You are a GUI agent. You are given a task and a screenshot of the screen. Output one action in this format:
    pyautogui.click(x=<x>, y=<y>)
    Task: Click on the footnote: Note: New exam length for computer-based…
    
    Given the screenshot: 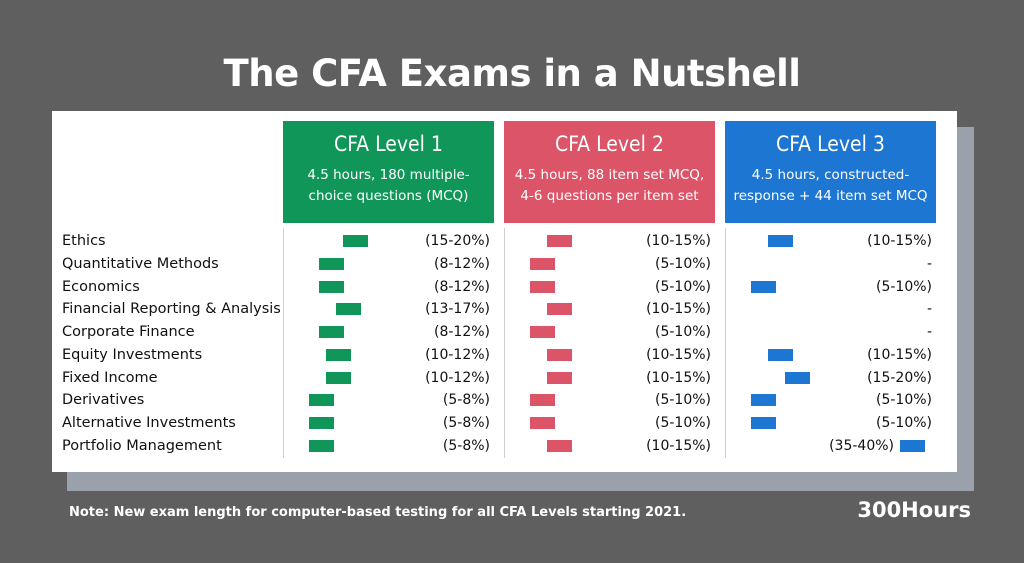 What is the action you would take?
    pyautogui.click(x=378, y=512)
    